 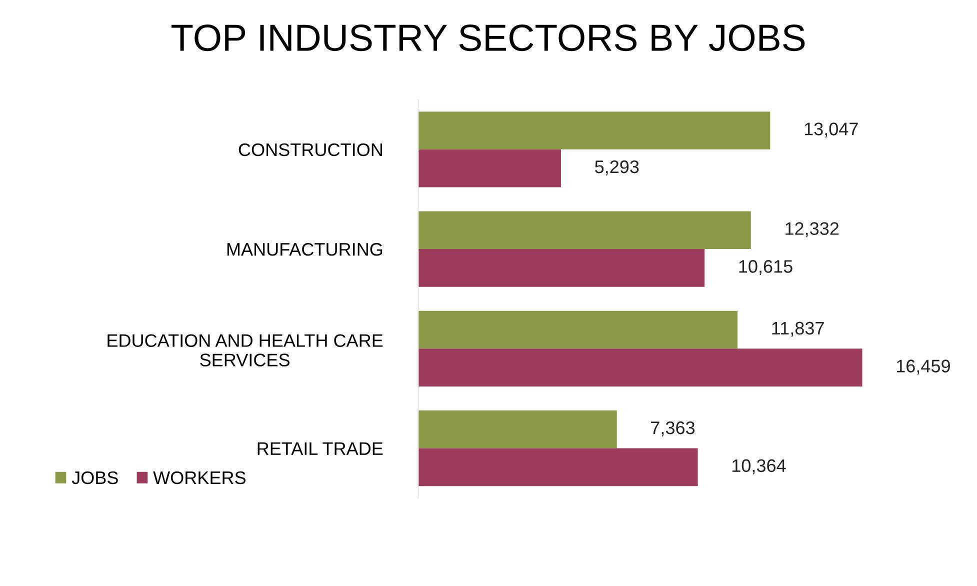 I want to click on y-tick-label: MANUFACTURING, so click(x=304, y=249).